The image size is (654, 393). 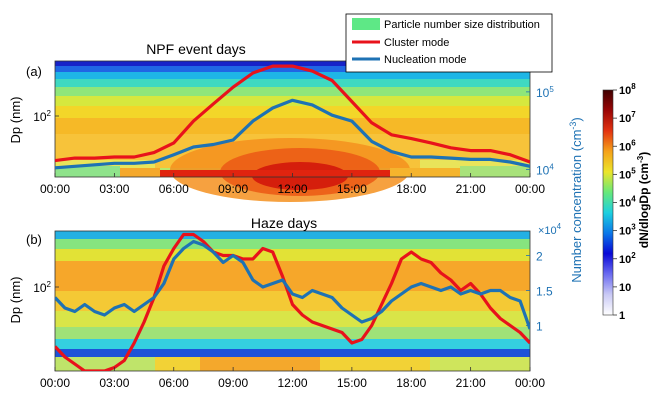 I want to click on legend-entry-nucleation: Nucleation mode, so click(x=425, y=60).